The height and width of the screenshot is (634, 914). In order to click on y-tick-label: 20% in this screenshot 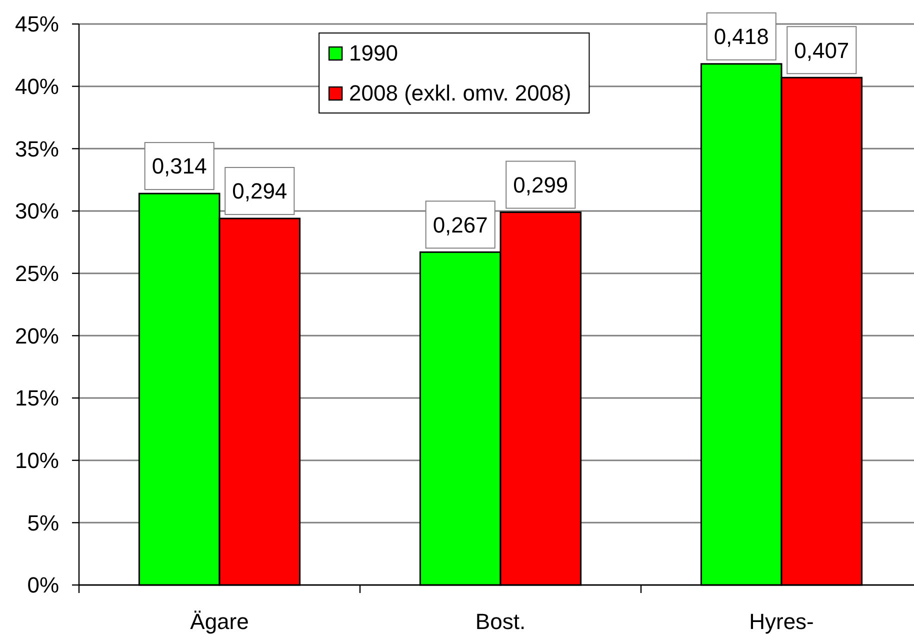, I will do `click(36, 335)`.